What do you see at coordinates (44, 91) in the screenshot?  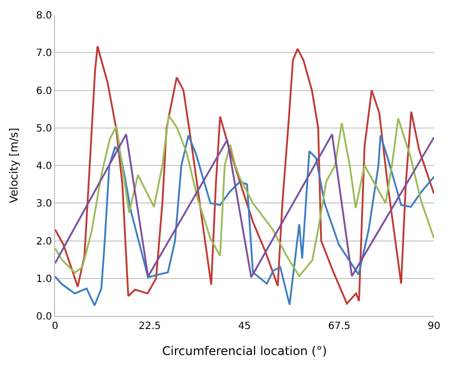 I see `y-tick-label: 6.0` at bounding box center [44, 91].